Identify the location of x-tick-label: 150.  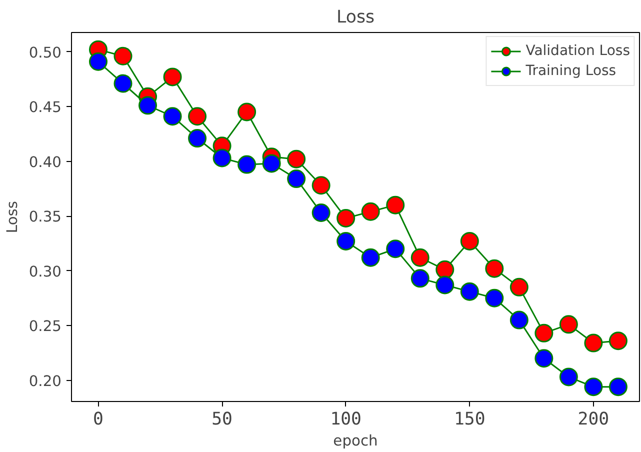
(470, 420).